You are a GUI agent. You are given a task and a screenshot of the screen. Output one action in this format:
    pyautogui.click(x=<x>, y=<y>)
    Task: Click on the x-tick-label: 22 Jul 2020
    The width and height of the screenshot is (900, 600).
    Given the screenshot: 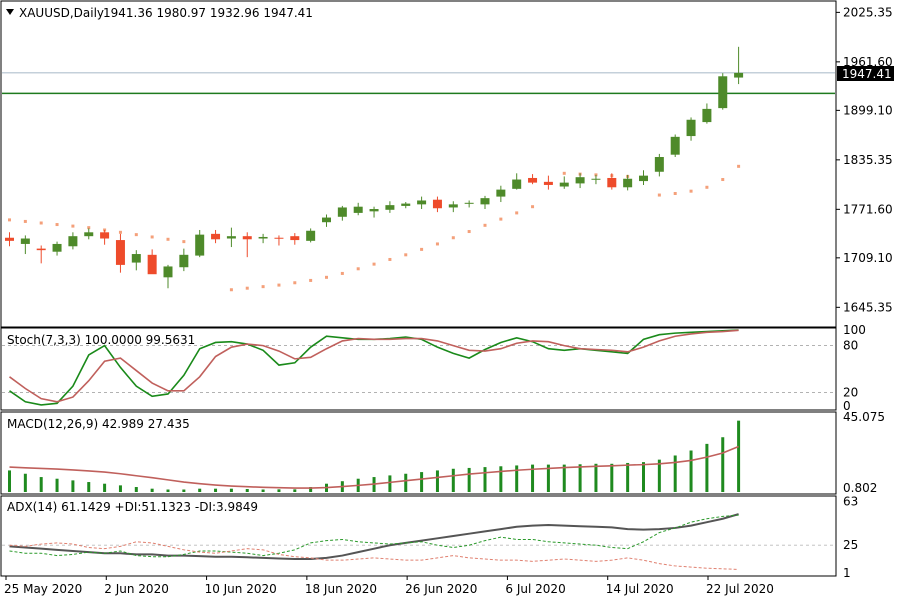 What is the action you would take?
    pyautogui.click(x=740, y=589)
    